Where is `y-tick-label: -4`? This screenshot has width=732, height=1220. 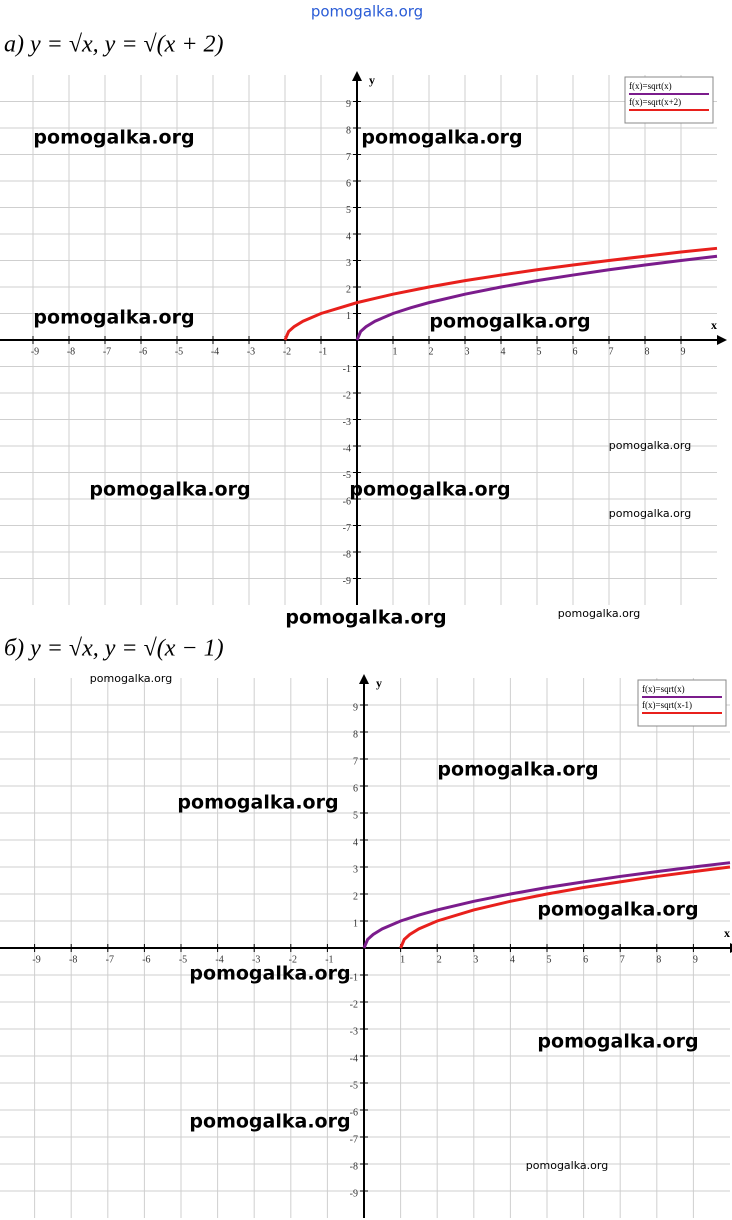
y-tick-label: -4 is located at coordinates (354, 1058).